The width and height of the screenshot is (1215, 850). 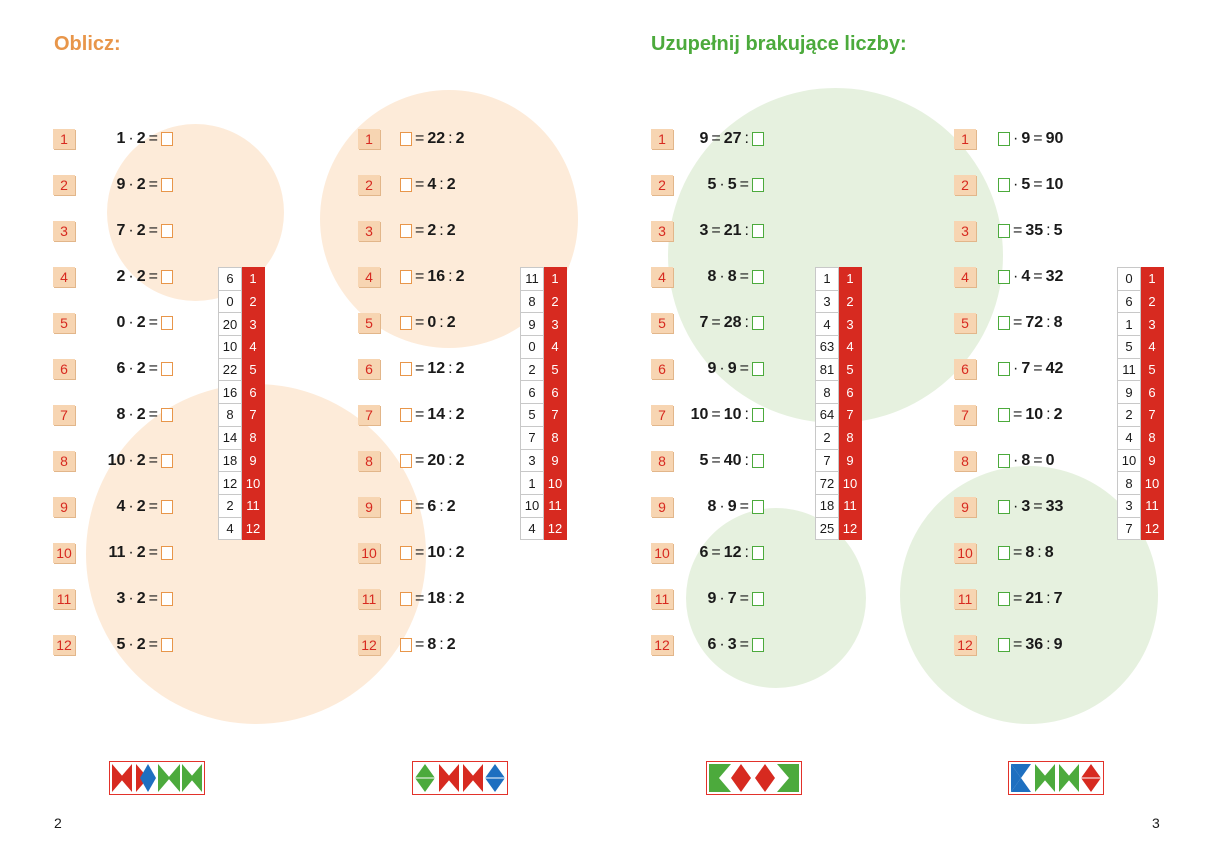 I want to click on operand: 9, so click(x=704, y=138).